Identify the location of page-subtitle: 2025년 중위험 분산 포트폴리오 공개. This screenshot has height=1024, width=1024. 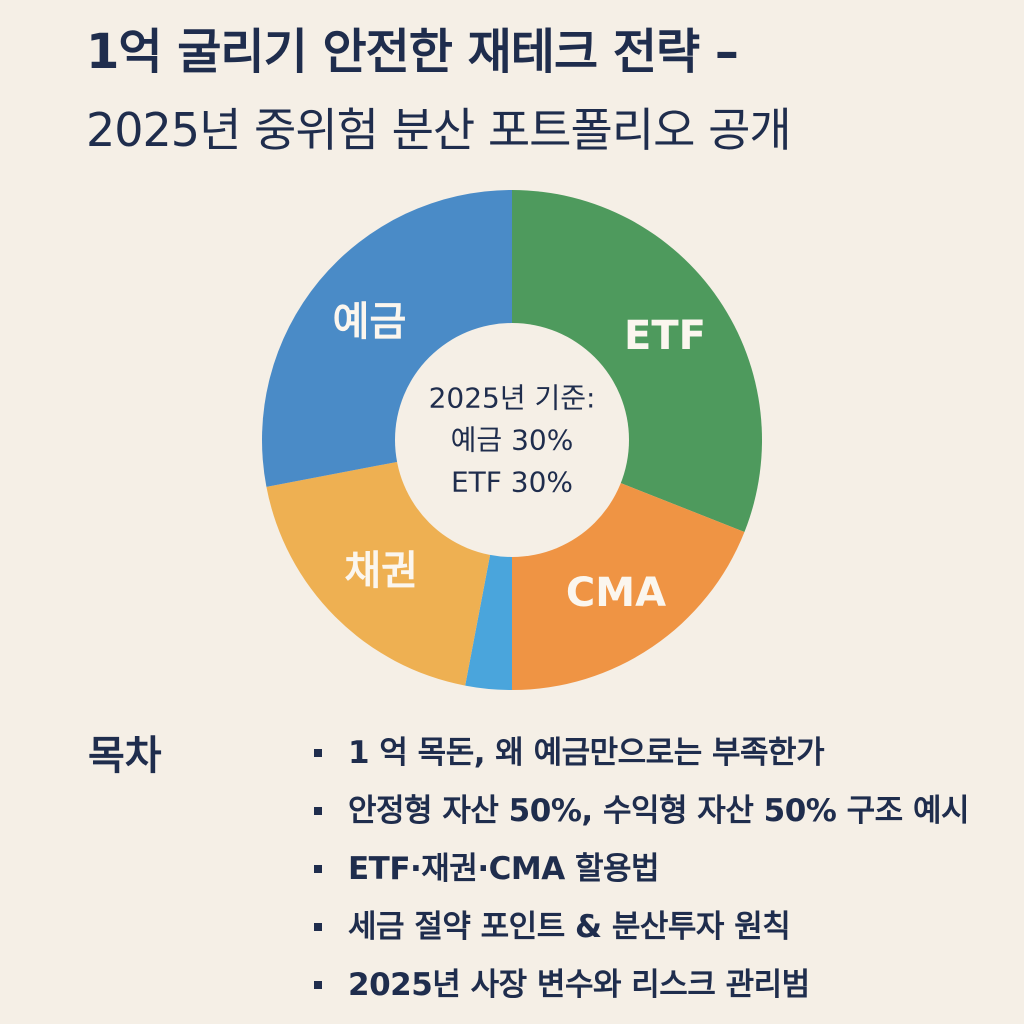
(439, 130).